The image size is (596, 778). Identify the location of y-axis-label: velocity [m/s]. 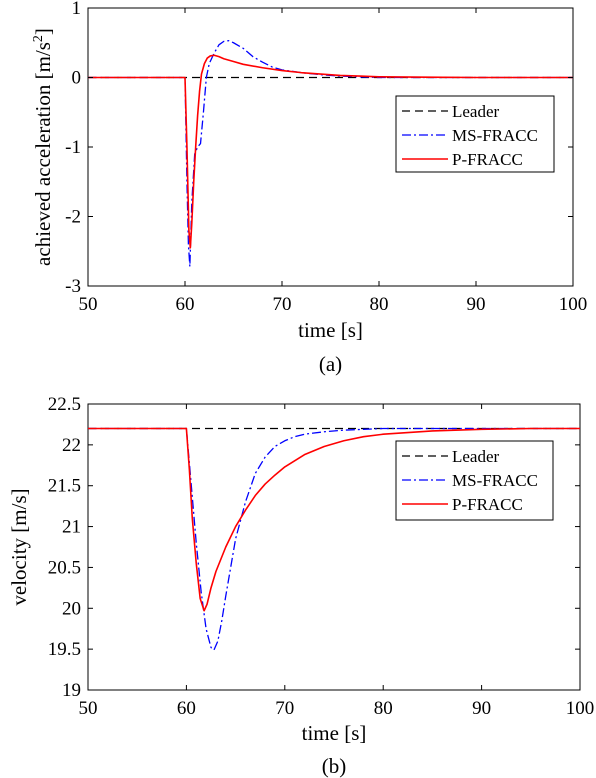
(19, 546).